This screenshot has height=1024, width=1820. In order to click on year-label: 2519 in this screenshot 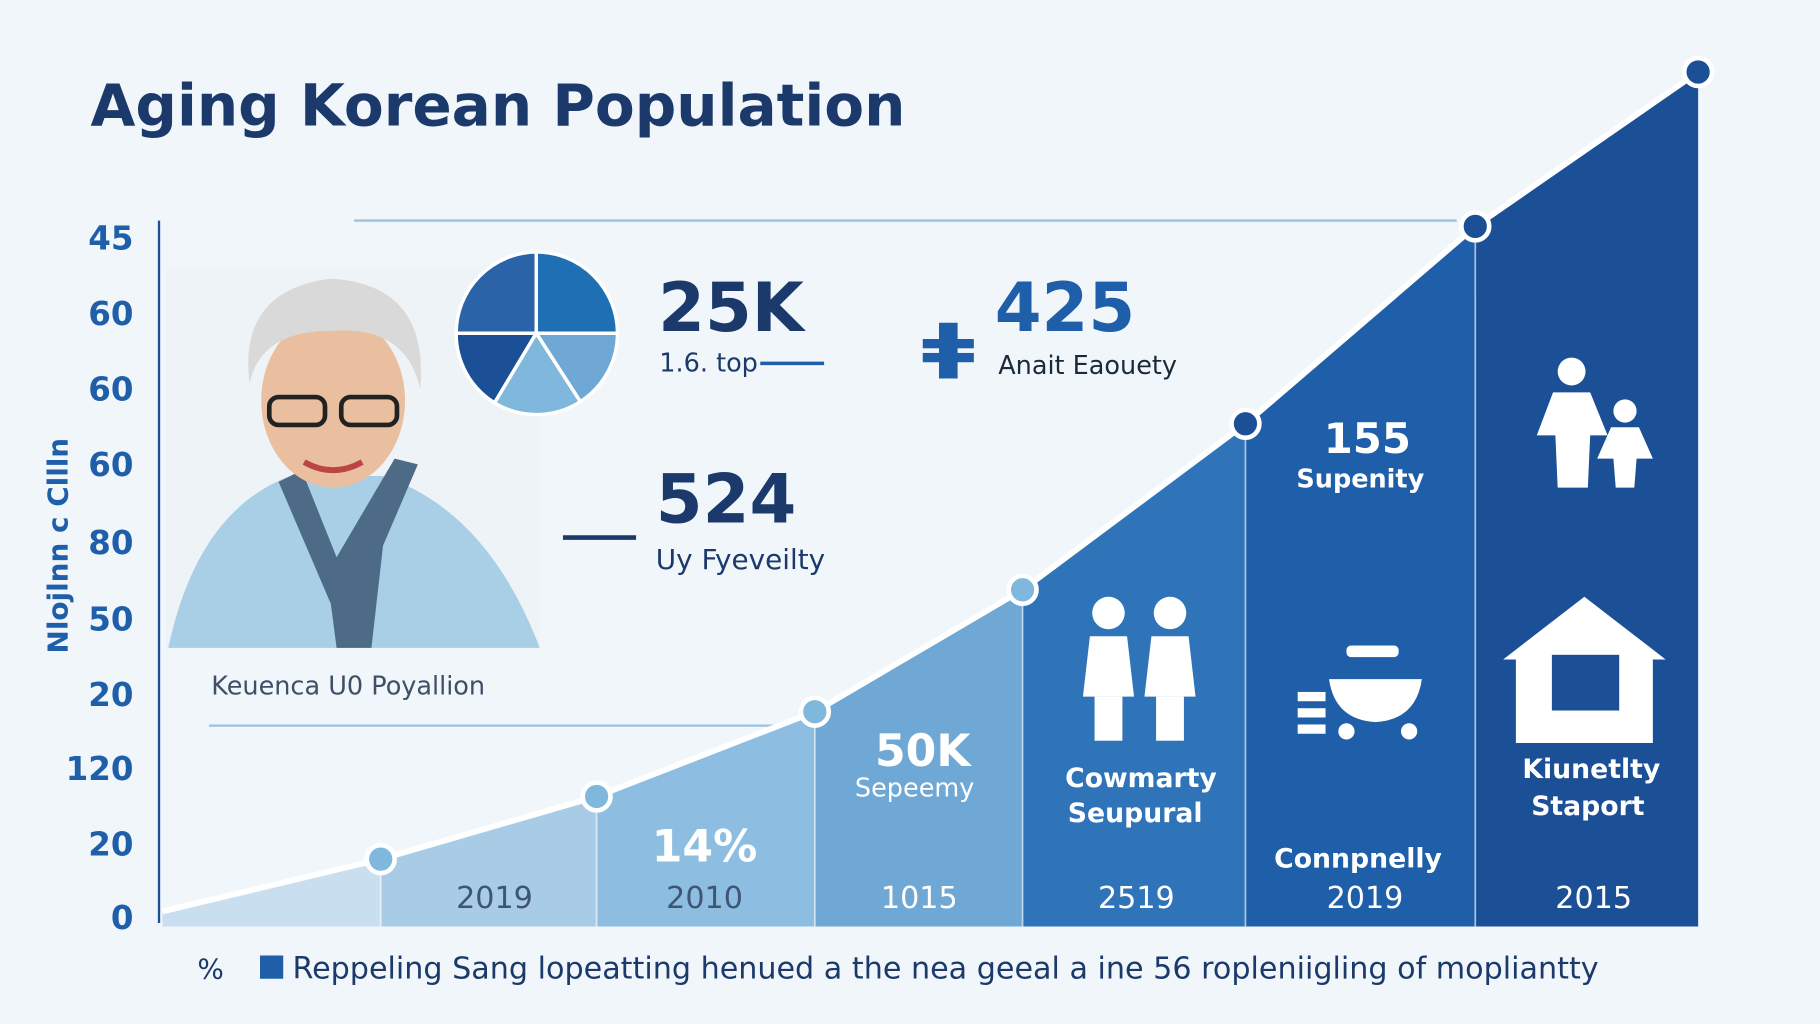, I will do `click(1136, 898)`.